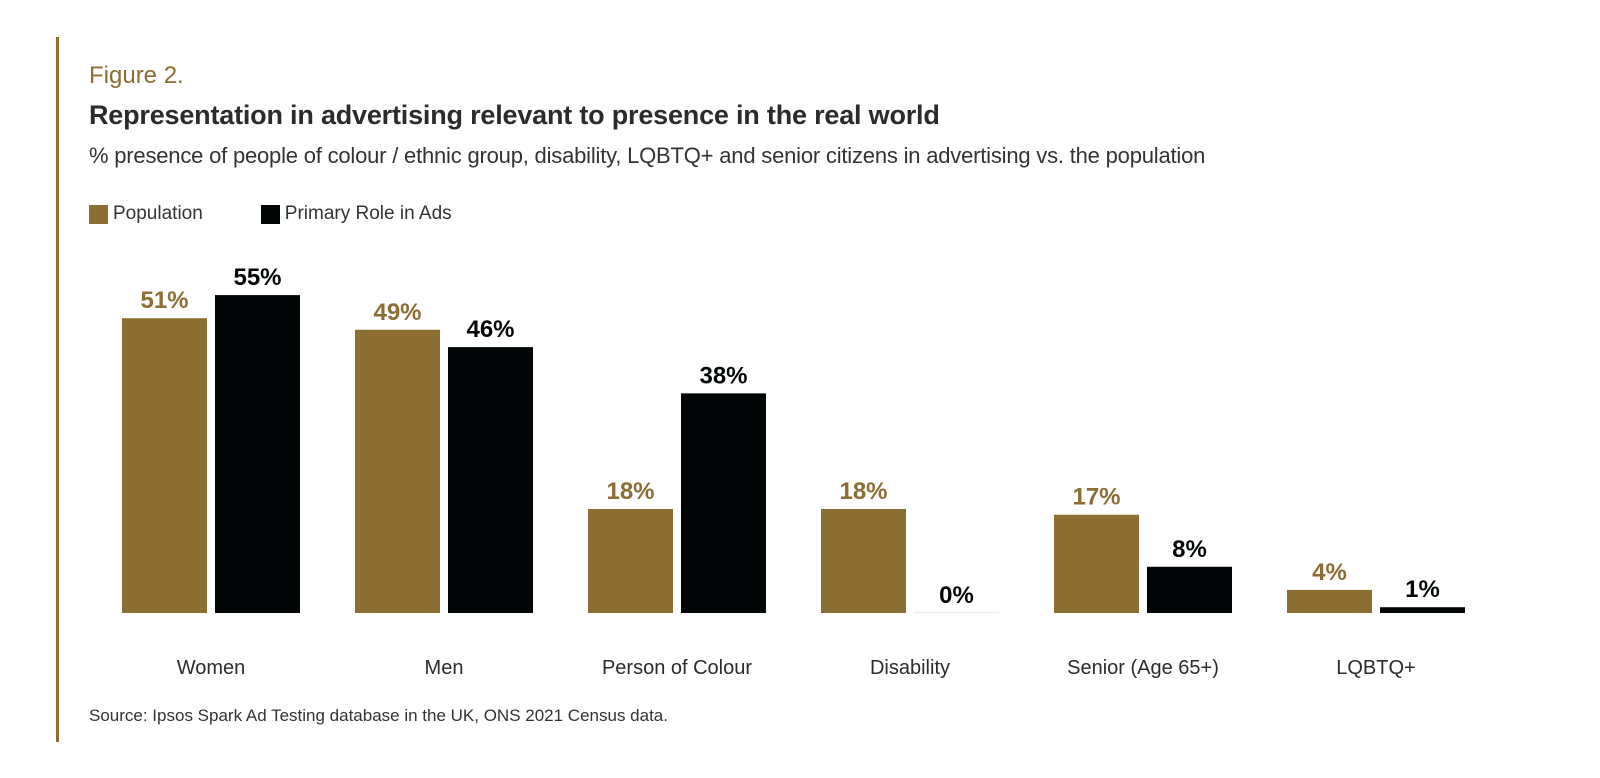 Image resolution: width=1600 pixels, height=778 pixels. What do you see at coordinates (956, 595) in the screenshot?
I see `data-label-primary-role-in-ads-disability: 0%` at bounding box center [956, 595].